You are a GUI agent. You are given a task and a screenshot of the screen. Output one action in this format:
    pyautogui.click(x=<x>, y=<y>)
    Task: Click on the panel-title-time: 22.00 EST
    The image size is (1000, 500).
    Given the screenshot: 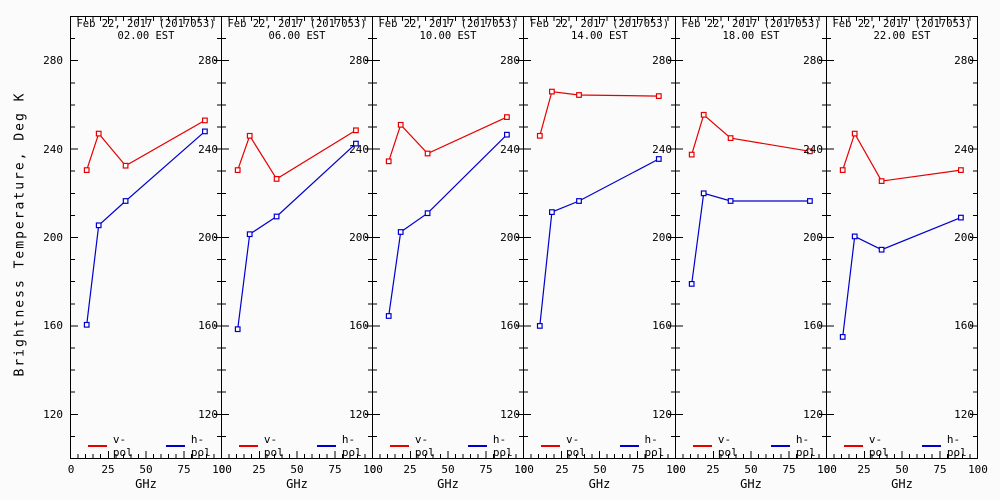 What is the action you would take?
    pyautogui.click(x=902, y=36)
    